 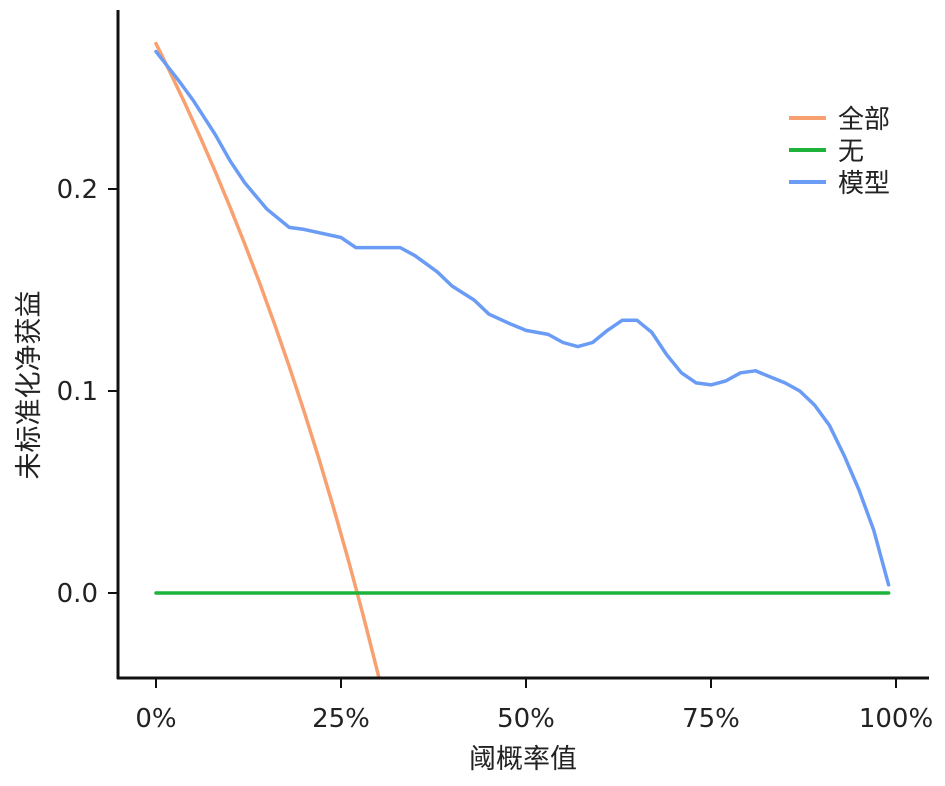 What do you see at coordinates (29, 385) in the screenshot?
I see `y-axis-label: 未标准化净获益` at bounding box center [29, 385].